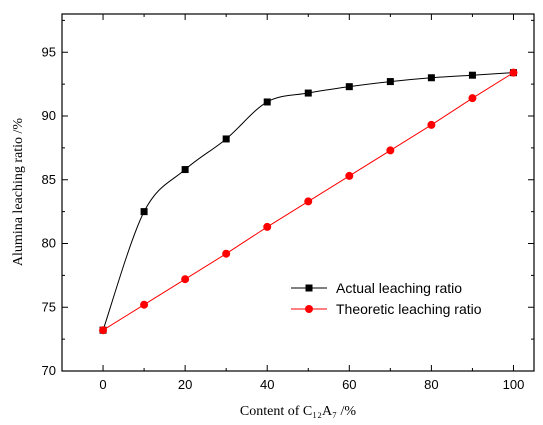 This screenshot has height=425, width=543. I want to click on x-tick-label: 20, so click(185, 384).